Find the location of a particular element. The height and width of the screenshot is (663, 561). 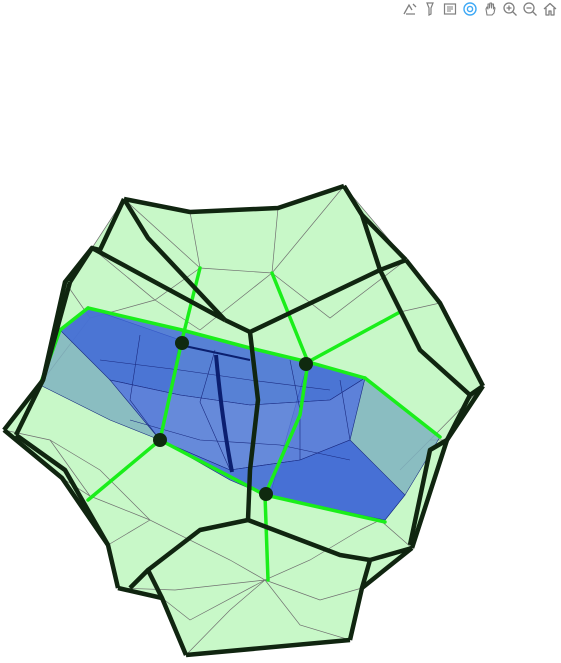

turntable-icon is located at coordinates (490, 9).